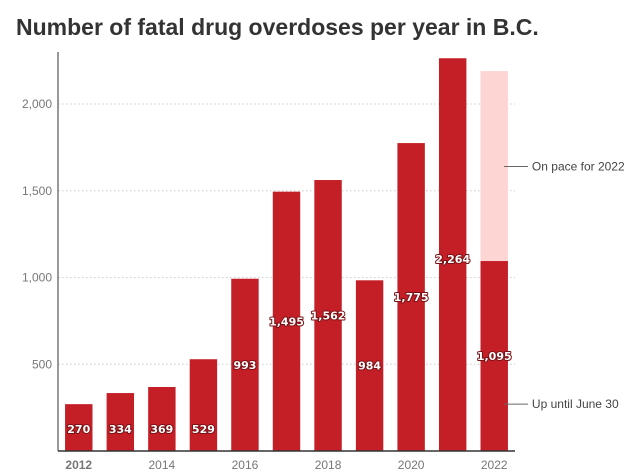 The image size is (624, 474). What do you see at coordinates (42, 364) in the screenshot?
I see `y-tick-label: 500` at bounding box center [42, 364].